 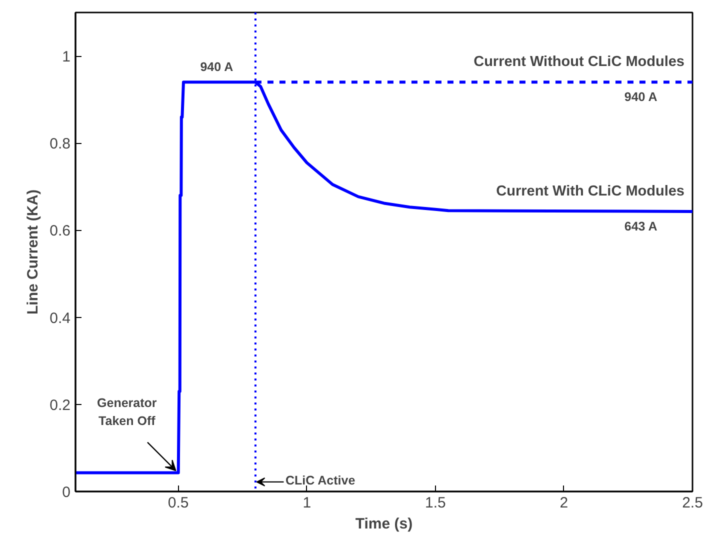 What do you see at coordinates (33, 252) in the screenshot?
I see `y-axis-title: Line Current (KA)` at bounding box center [33, 252].